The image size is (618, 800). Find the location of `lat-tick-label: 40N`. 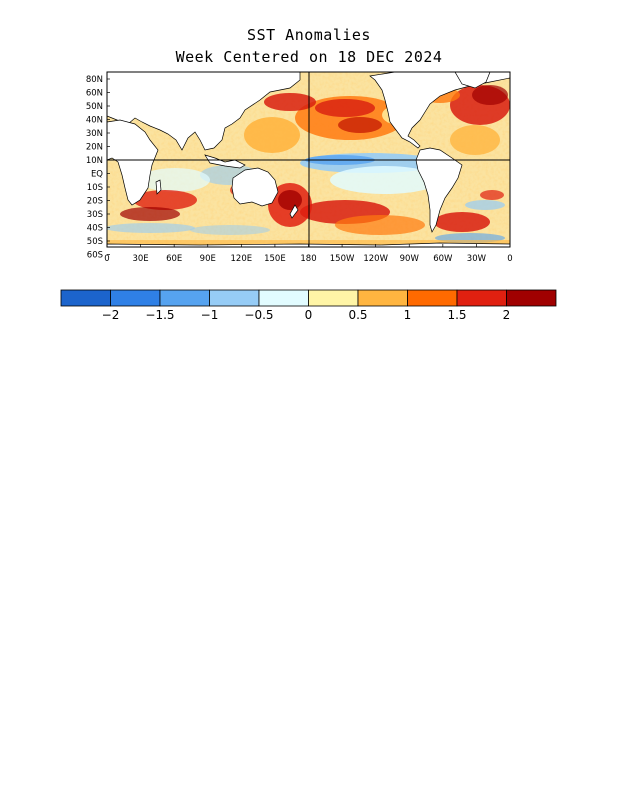

lat-tick-label: 40N is located at coordinates (94, 121).